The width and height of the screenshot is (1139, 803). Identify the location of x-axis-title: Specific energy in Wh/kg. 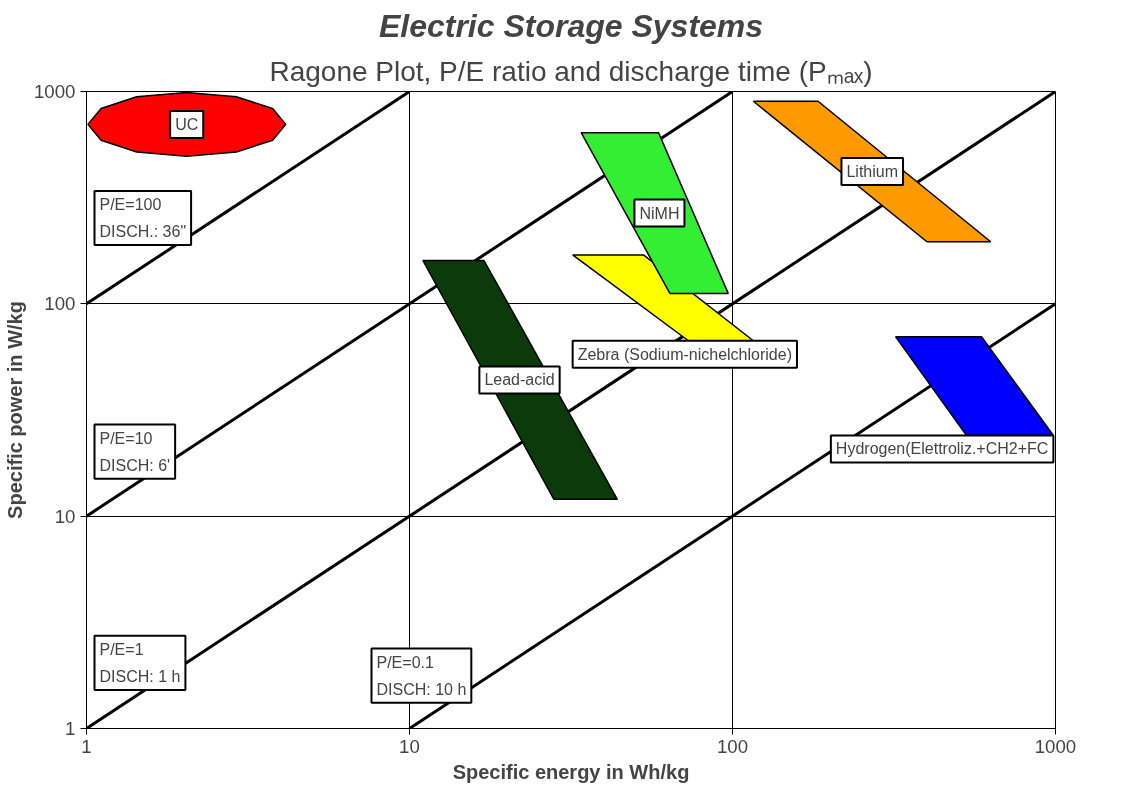
(571, 771).